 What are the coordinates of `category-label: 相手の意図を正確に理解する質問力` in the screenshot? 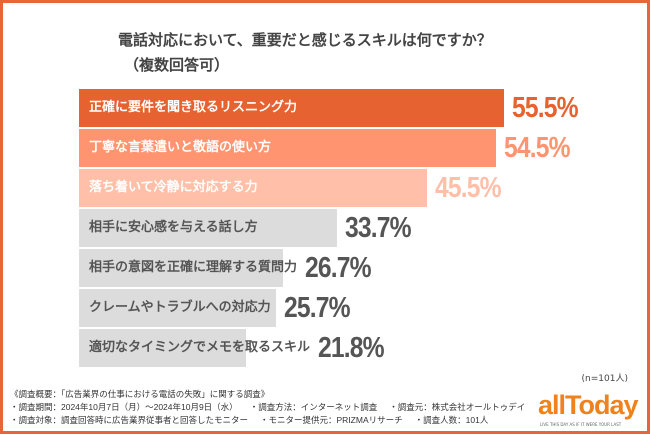 It's located at (193, 267).